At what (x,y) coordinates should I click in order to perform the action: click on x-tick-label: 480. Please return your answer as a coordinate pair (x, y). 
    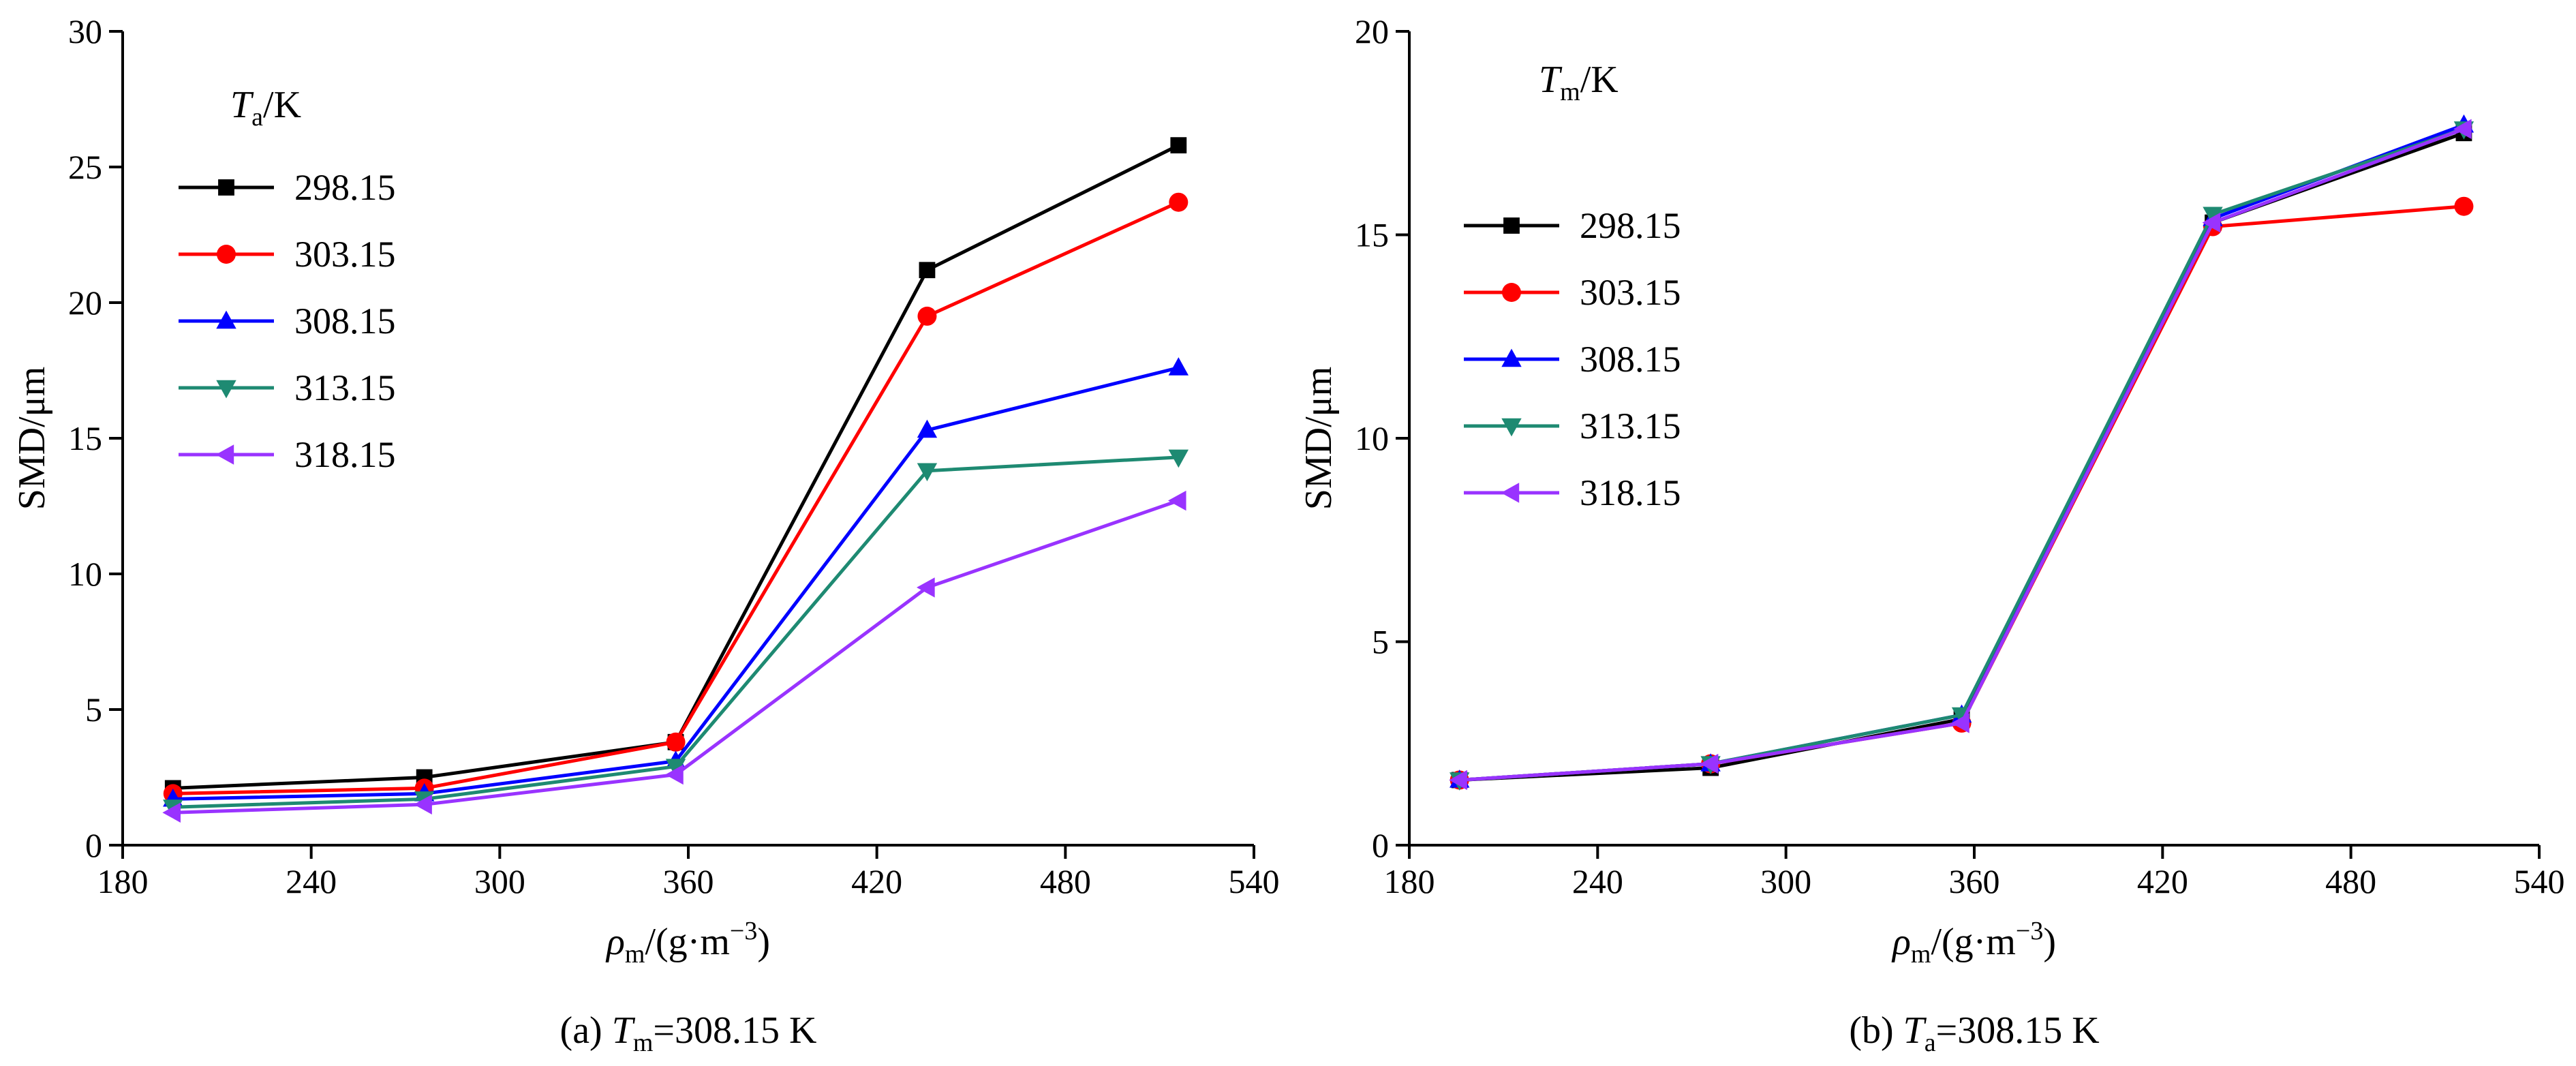
    Looking at the image, I should click on (1065, 881).